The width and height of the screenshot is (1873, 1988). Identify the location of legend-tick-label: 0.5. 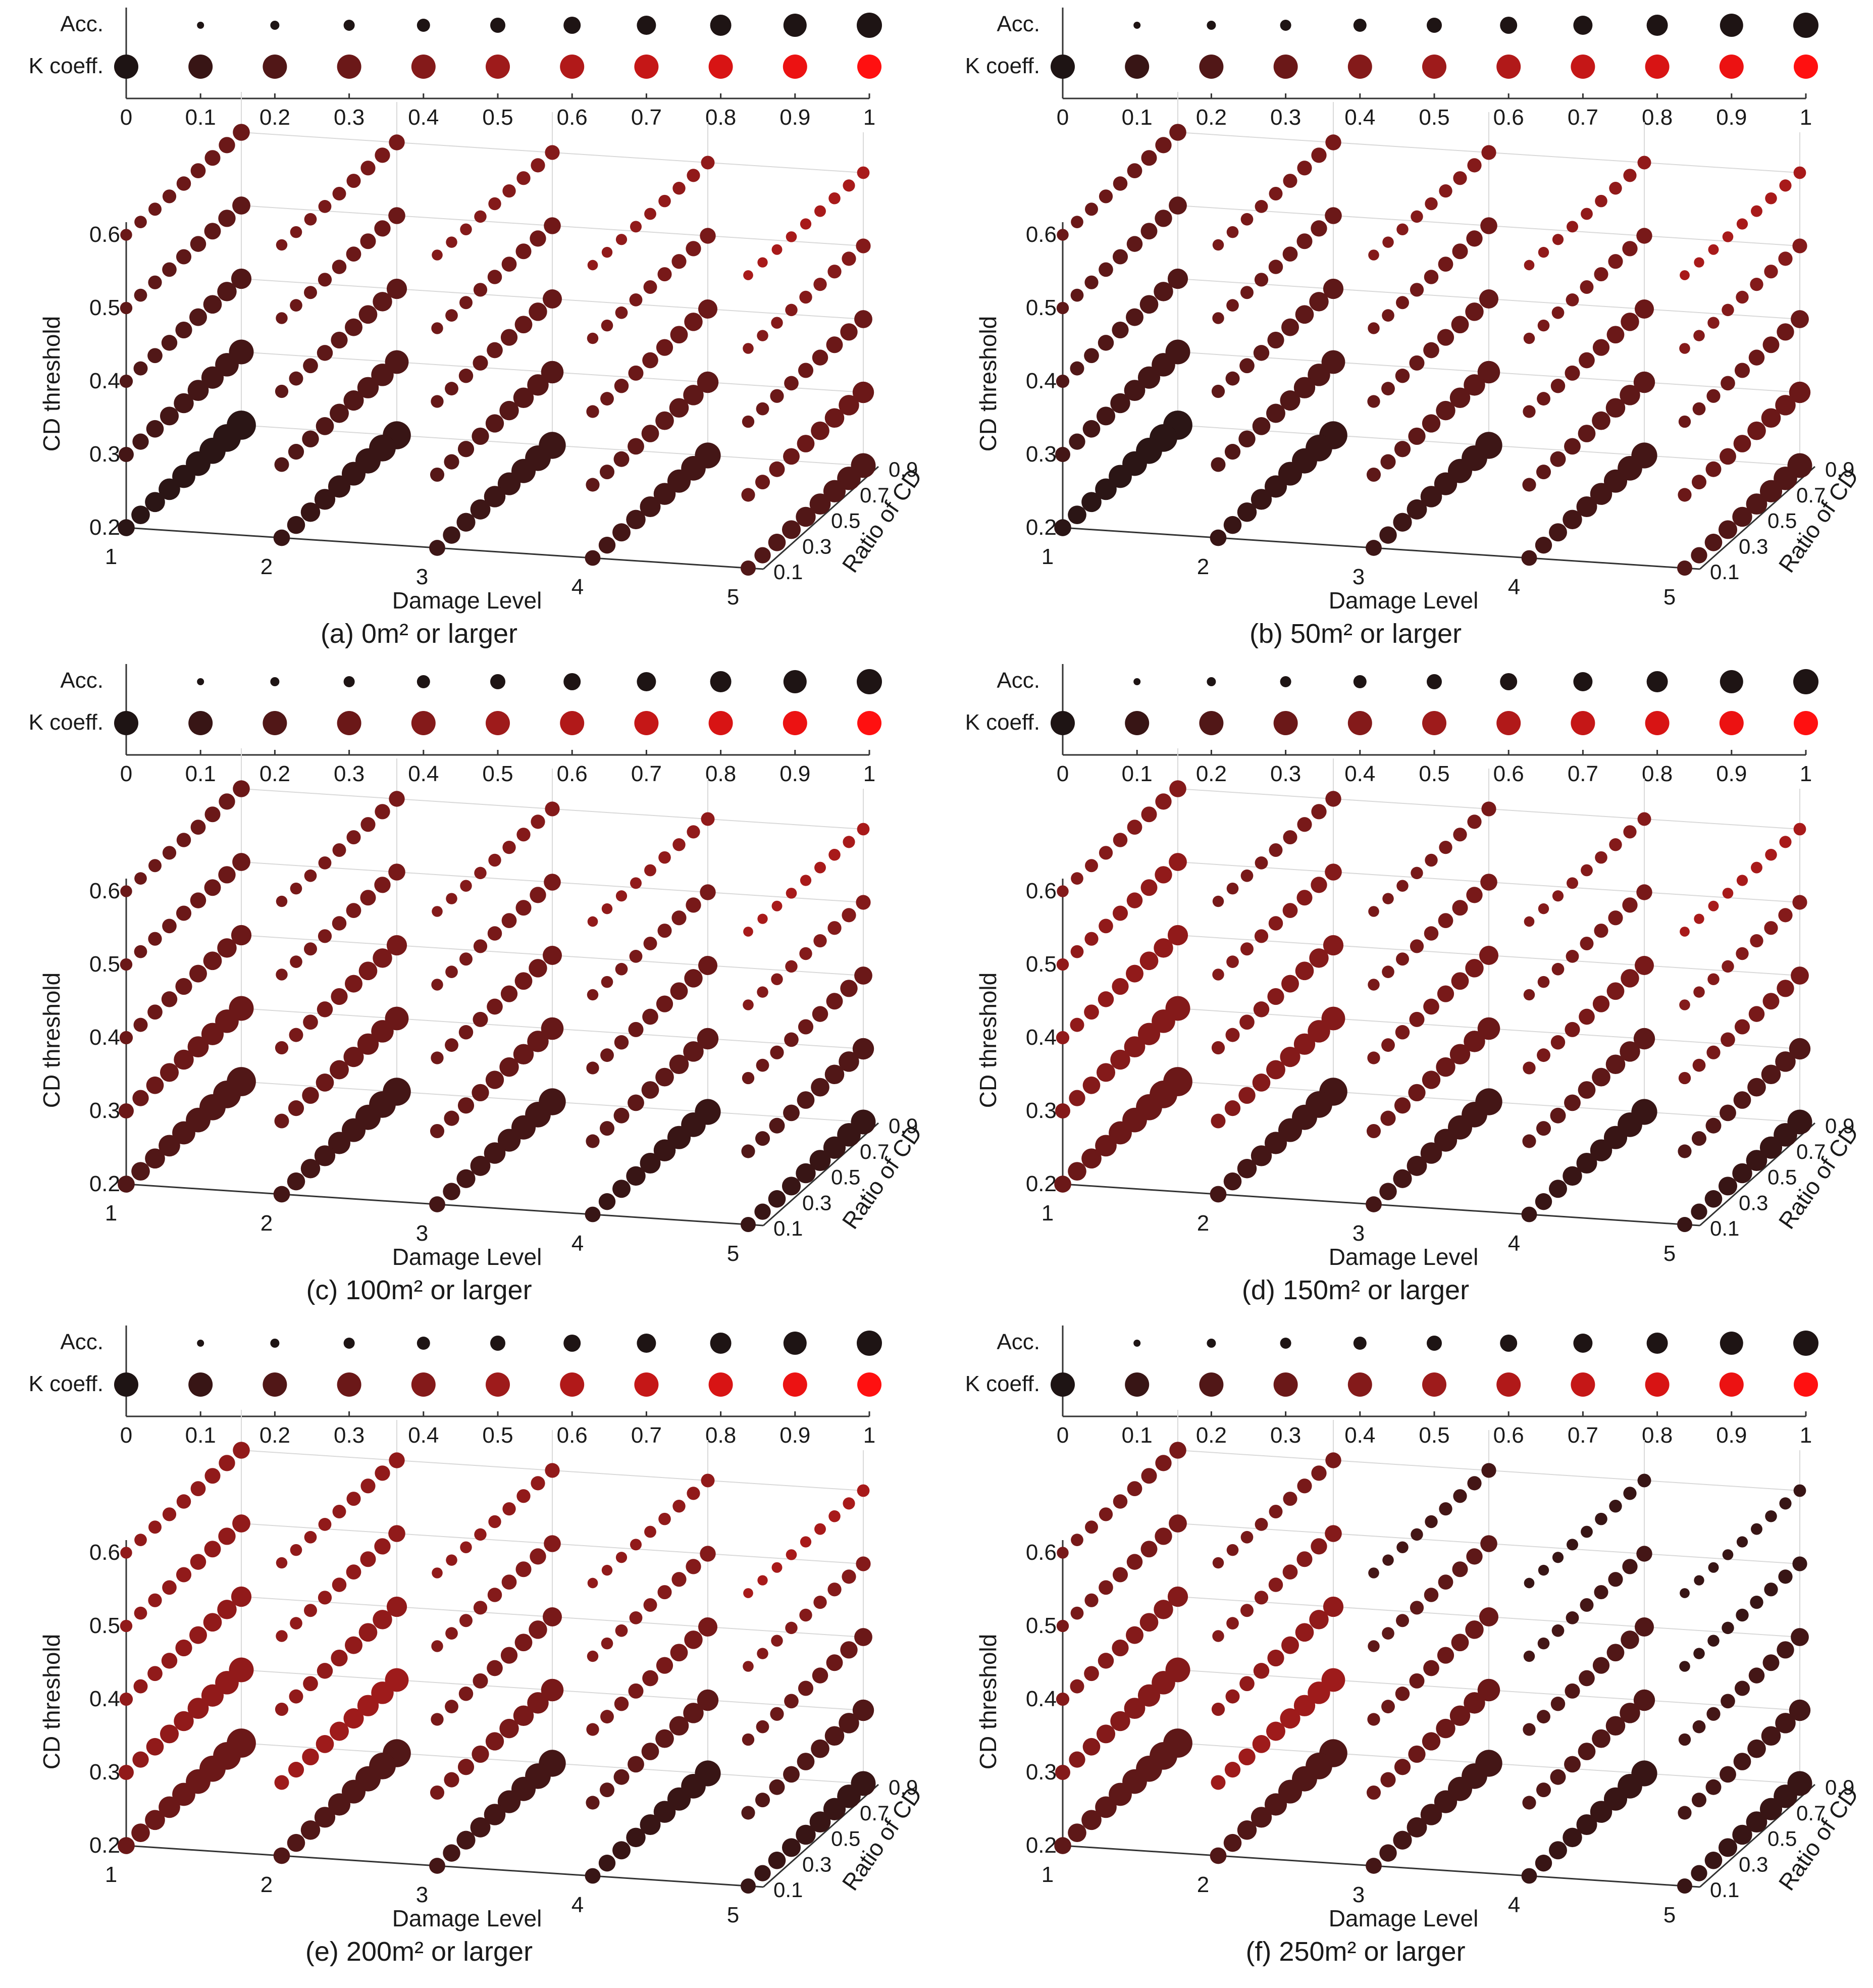
(1434, 1435).